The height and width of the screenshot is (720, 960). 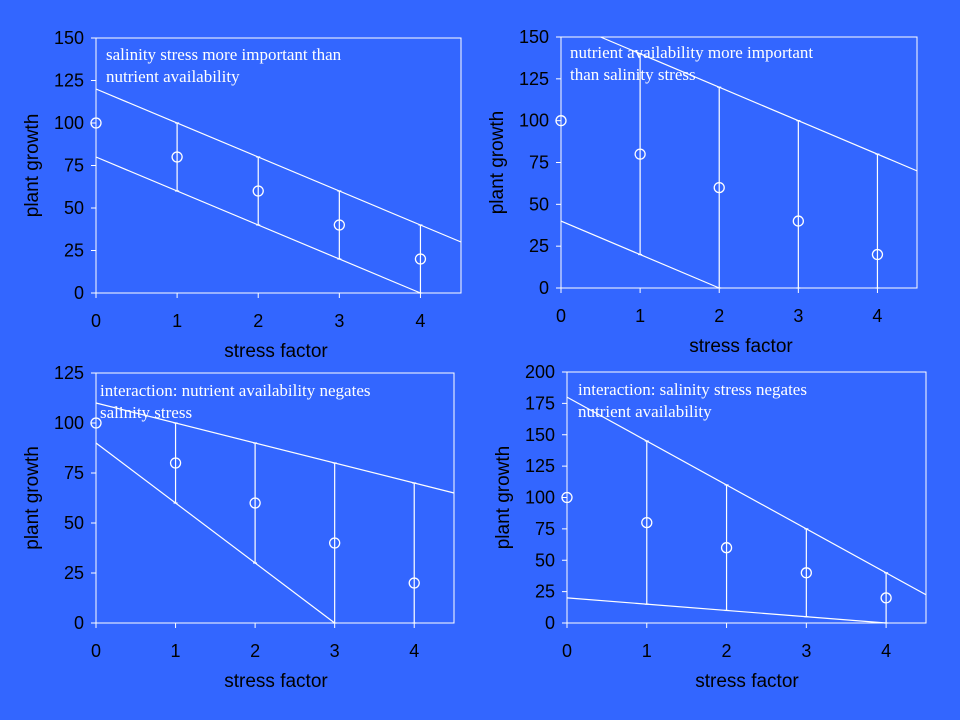 What do you see at coordinates (691, 52) in the screenshot?
I see `chart-annotation: nutrient availability more important` at bounding box center [691, 52].